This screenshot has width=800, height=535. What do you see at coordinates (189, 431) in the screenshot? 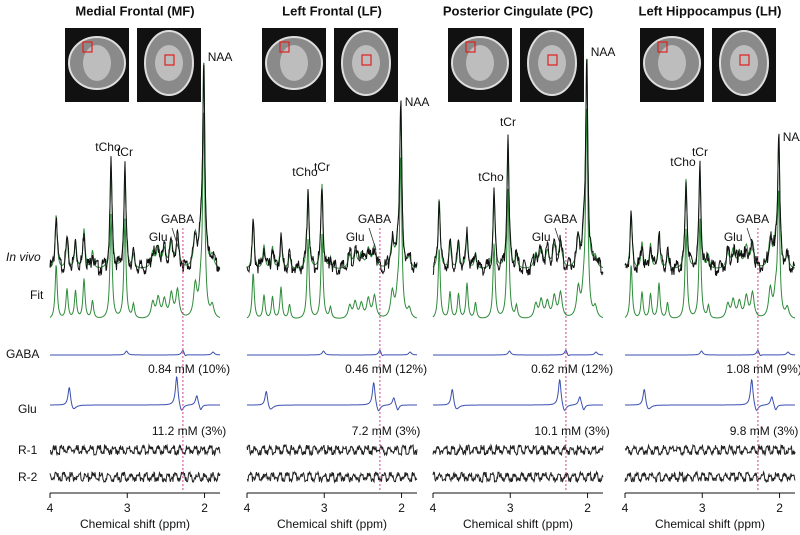
I see `glu-result: 11.2 mM (3%)` at bounding box center [189, 431].